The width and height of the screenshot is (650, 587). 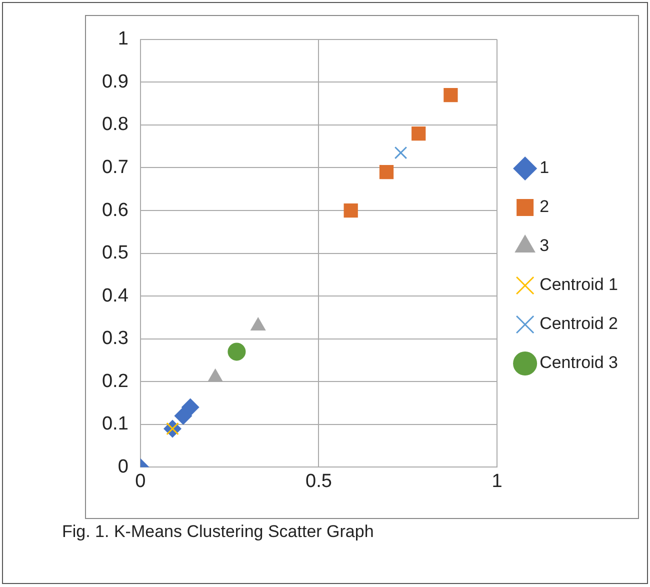 What do you see at coordinates (115, 210) in the screenshot?
I see `y-tick-label: 0.6` at bounding box center [115, 210].